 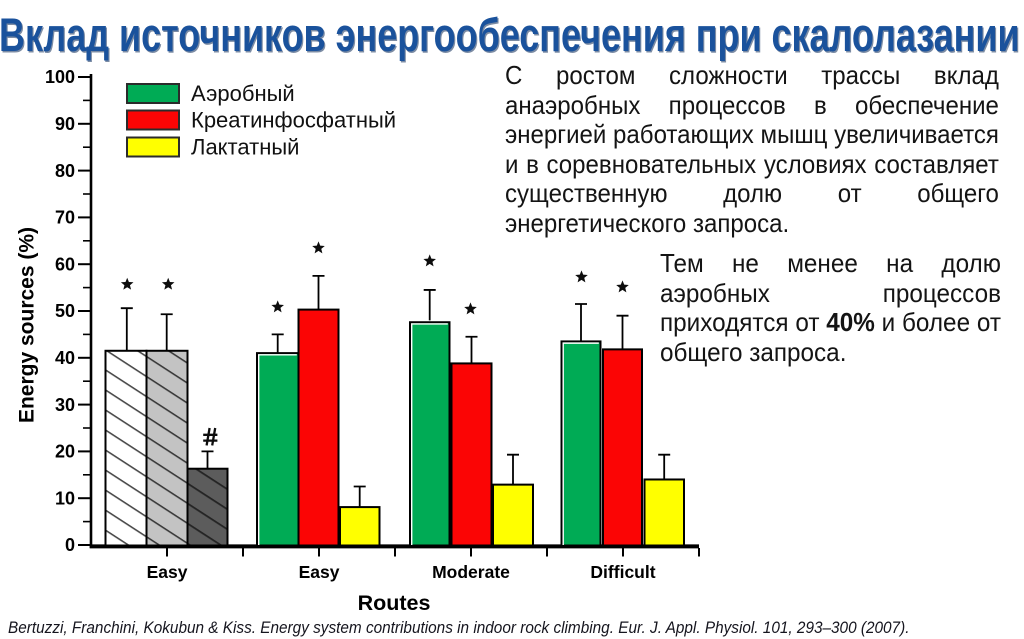 I want to click on svg-text: Energy sources (%), so click(x=27, y=325).